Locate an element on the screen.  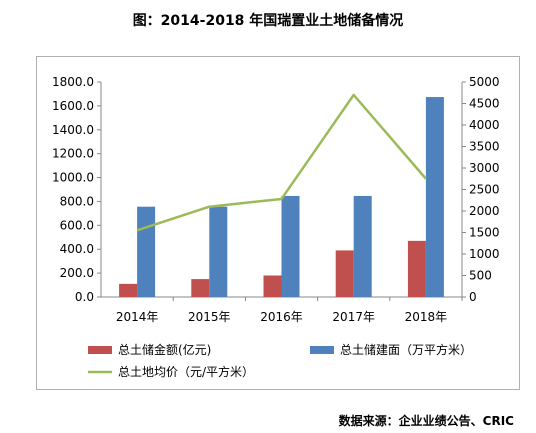
x-tick-label: 2014年 is located at coordinates (137, 317).